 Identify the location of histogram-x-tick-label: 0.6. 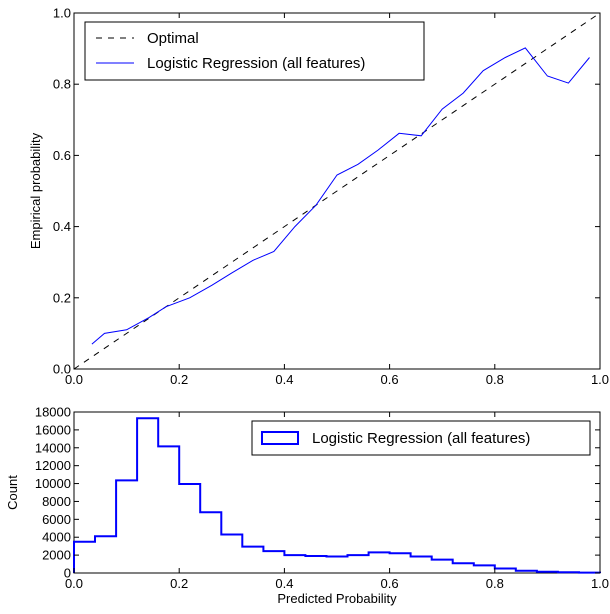
(390, 583).